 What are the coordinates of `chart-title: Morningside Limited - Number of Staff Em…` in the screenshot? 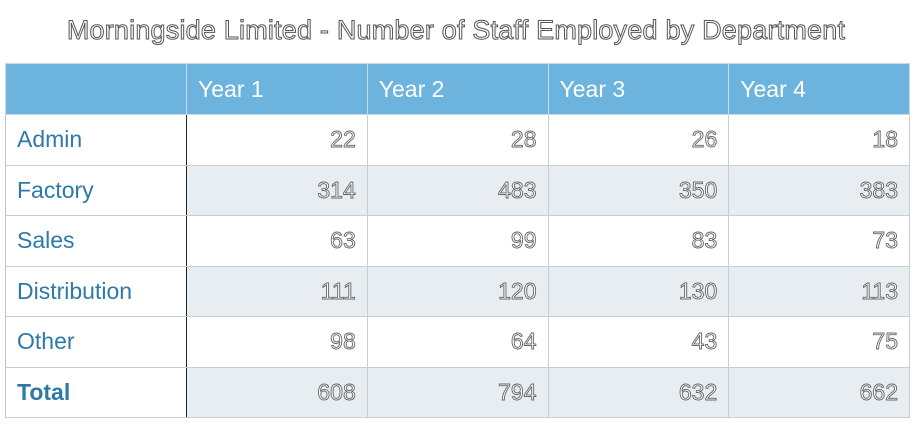 It's located at (456, 30).